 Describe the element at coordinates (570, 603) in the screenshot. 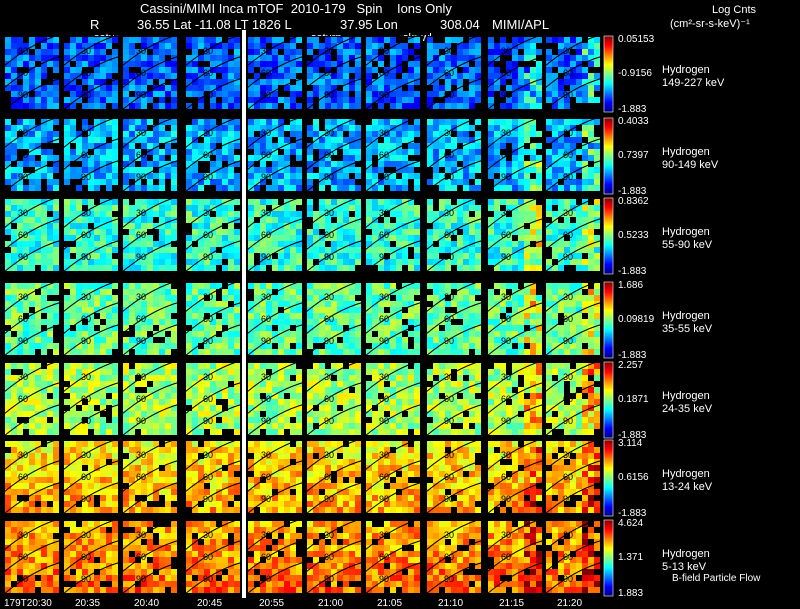

I see `time-tick-label: 21:20` at that location.